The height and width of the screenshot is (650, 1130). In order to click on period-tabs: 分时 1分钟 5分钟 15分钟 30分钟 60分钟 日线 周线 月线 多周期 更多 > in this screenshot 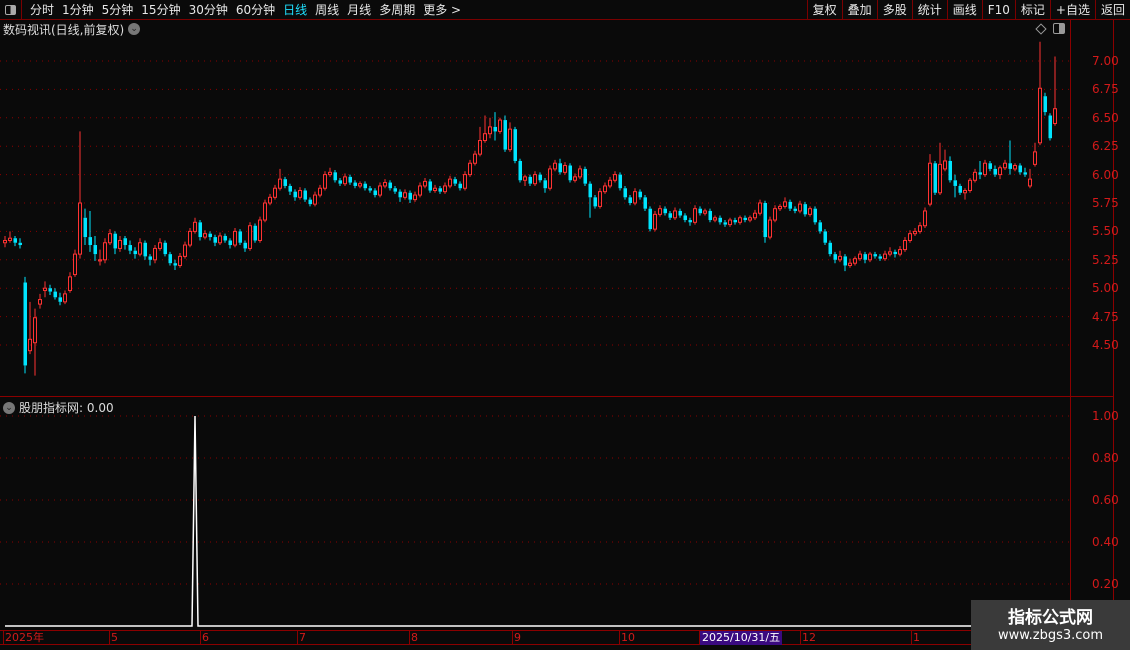, I will do `click(241, 9)`.